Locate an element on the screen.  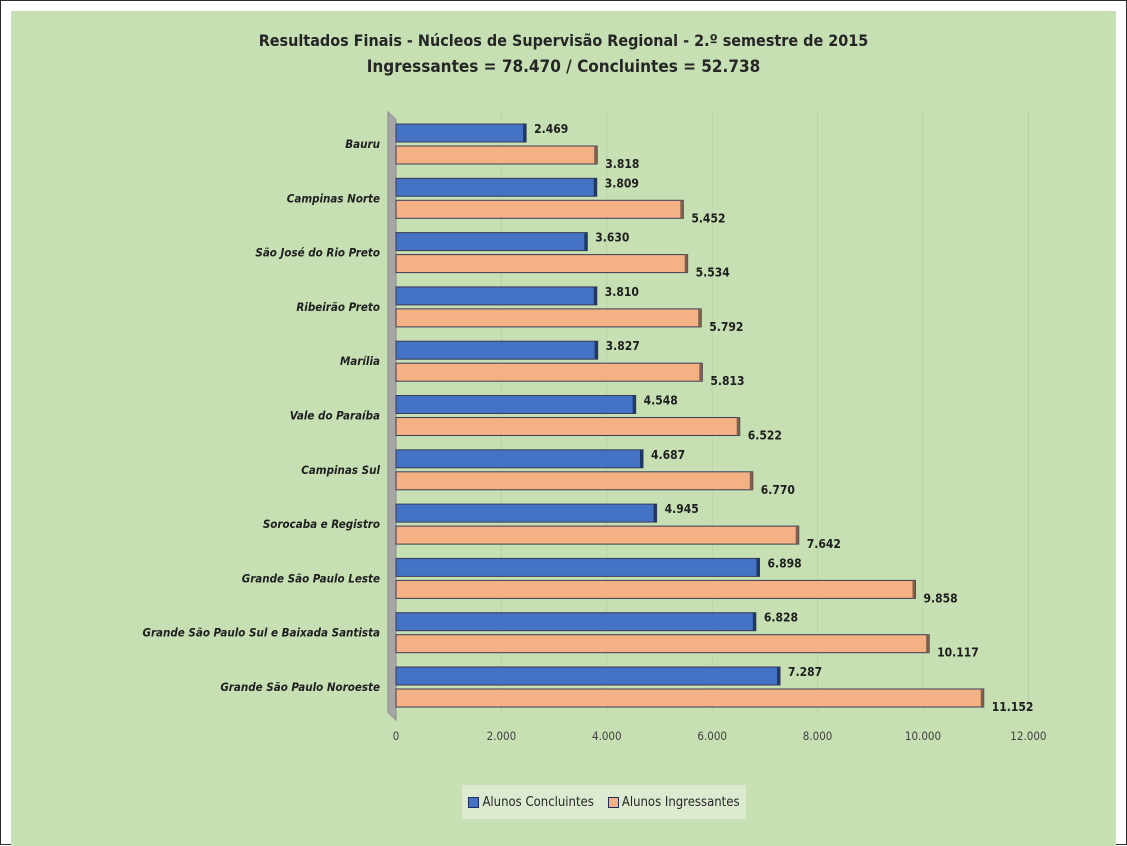
category-label: Grande São Paulo Noroeste is located at coordinates (300, 687).